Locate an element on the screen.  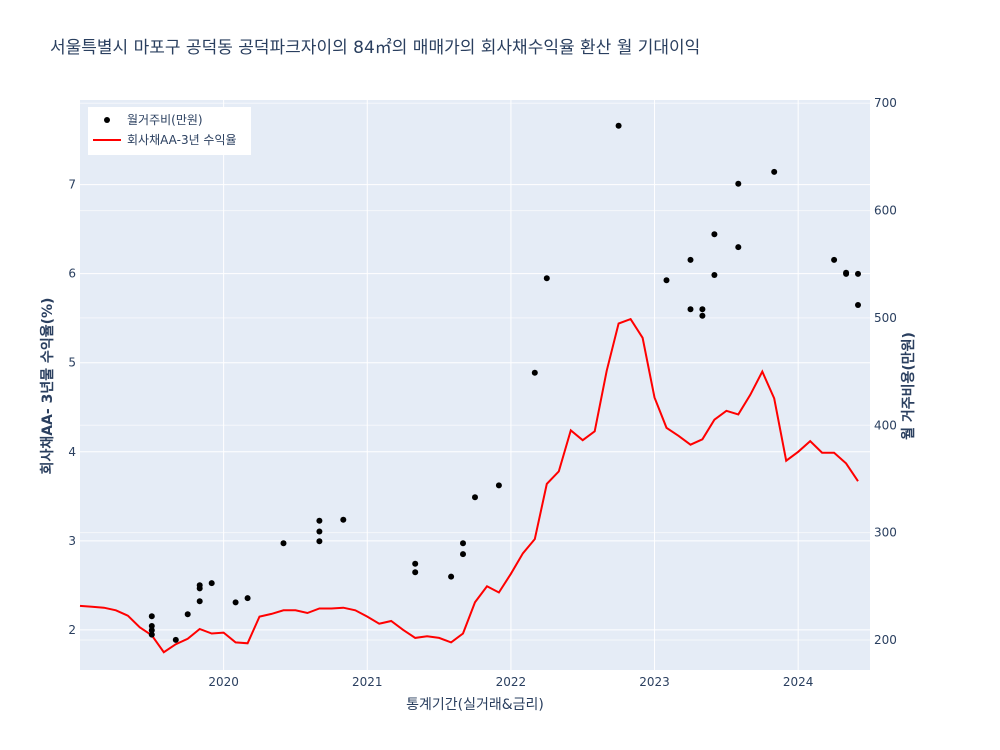
x-axis-ticks: 2020 2021 2022 2023 2024 is located at coordinates (510, 682).